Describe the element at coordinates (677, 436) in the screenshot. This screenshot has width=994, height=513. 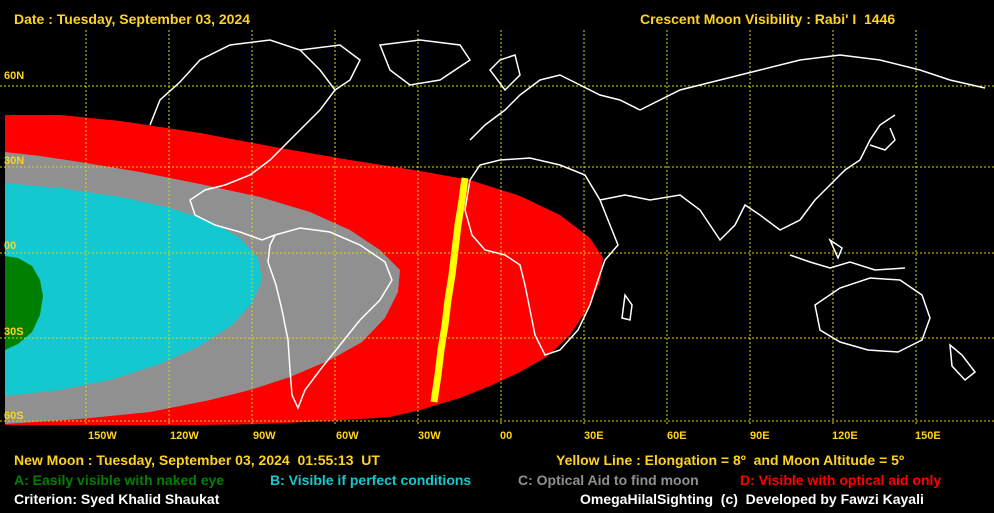
I see `lon-label-60e: 60E` at that location.